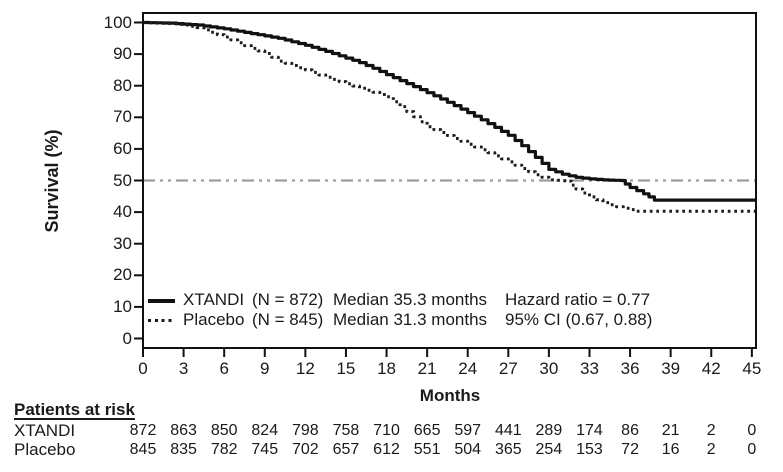 This screenshot has height=472, width=783. Describe the element at coordinates (630, 430) in the screenshot. I see `risk-count: 86` at that location.